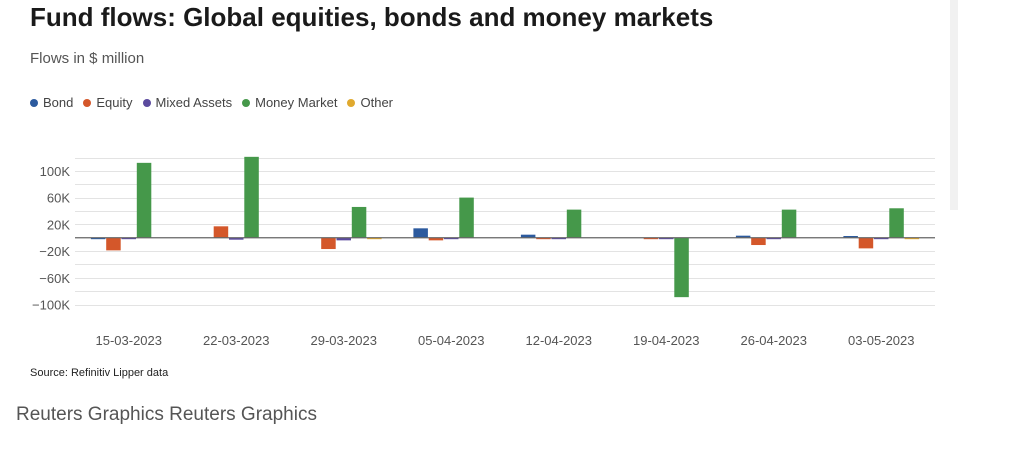 This screenshot has height=450, width=1014. What do you see at coordinates (774, 340) in the screenshot?
I see `x-tick-label: 26-04-2023` at bounding box center [774, 340].